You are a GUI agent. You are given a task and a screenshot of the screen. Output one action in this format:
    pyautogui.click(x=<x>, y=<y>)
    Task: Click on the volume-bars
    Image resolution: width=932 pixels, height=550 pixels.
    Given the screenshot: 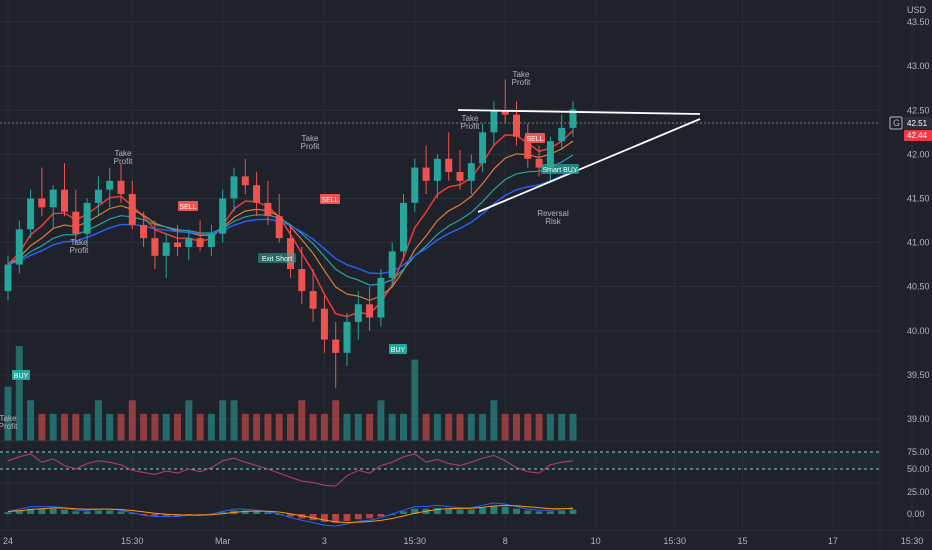 What is the action you would take?
    pyautogui.click(x=290, y=393)
    